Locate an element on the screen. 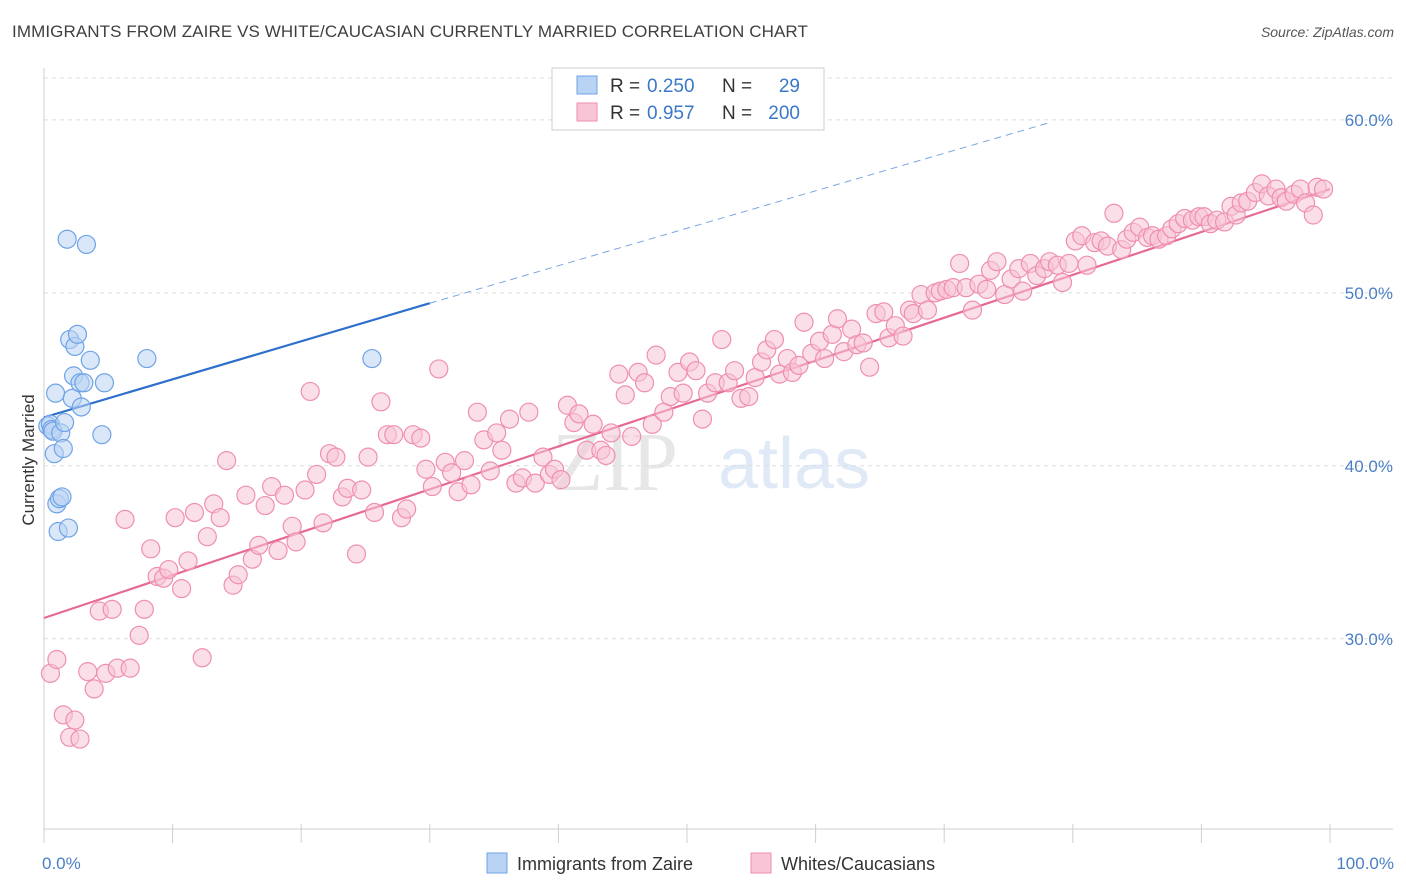 The width and height of the screenshot is (1406, 892). stats-r-label-white: R = is located at coordinates (625, 113).